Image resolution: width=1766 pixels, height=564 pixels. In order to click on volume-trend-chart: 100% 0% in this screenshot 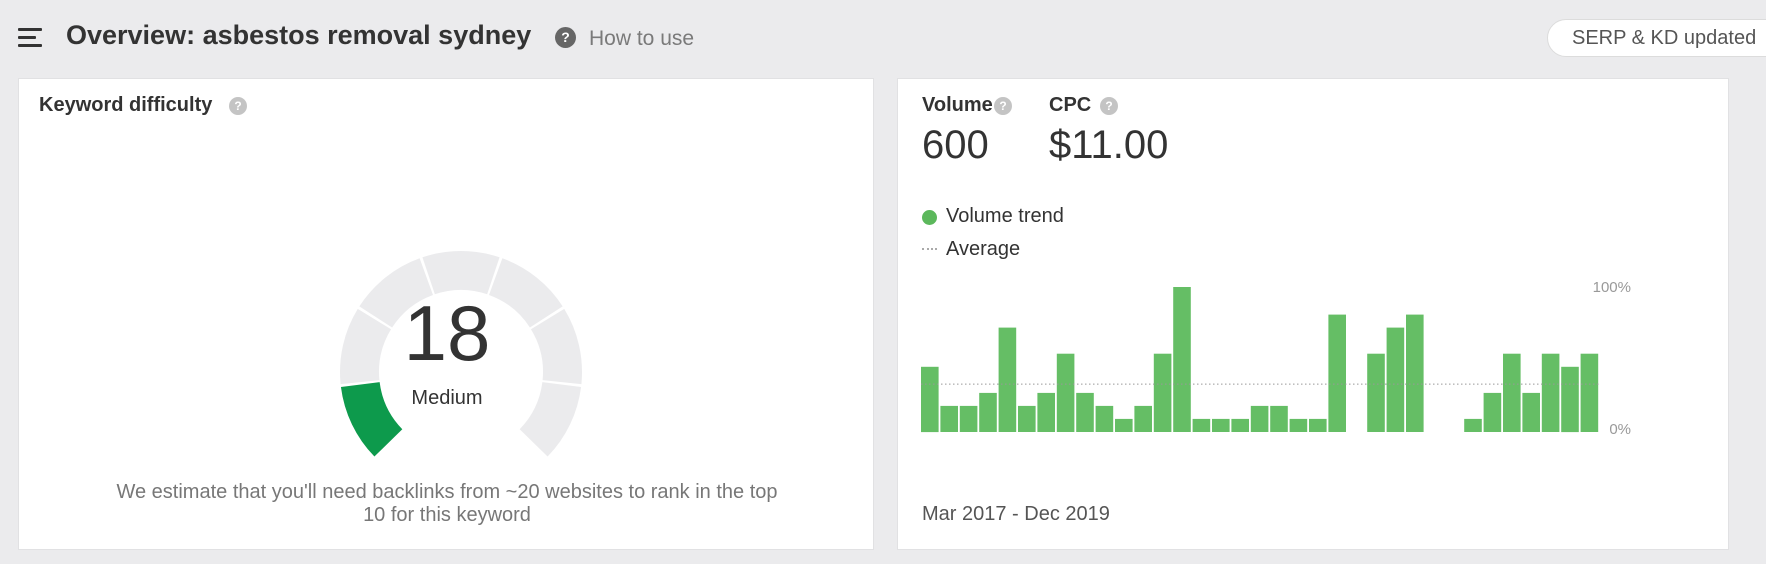, I will do `click(1276, 358)`.